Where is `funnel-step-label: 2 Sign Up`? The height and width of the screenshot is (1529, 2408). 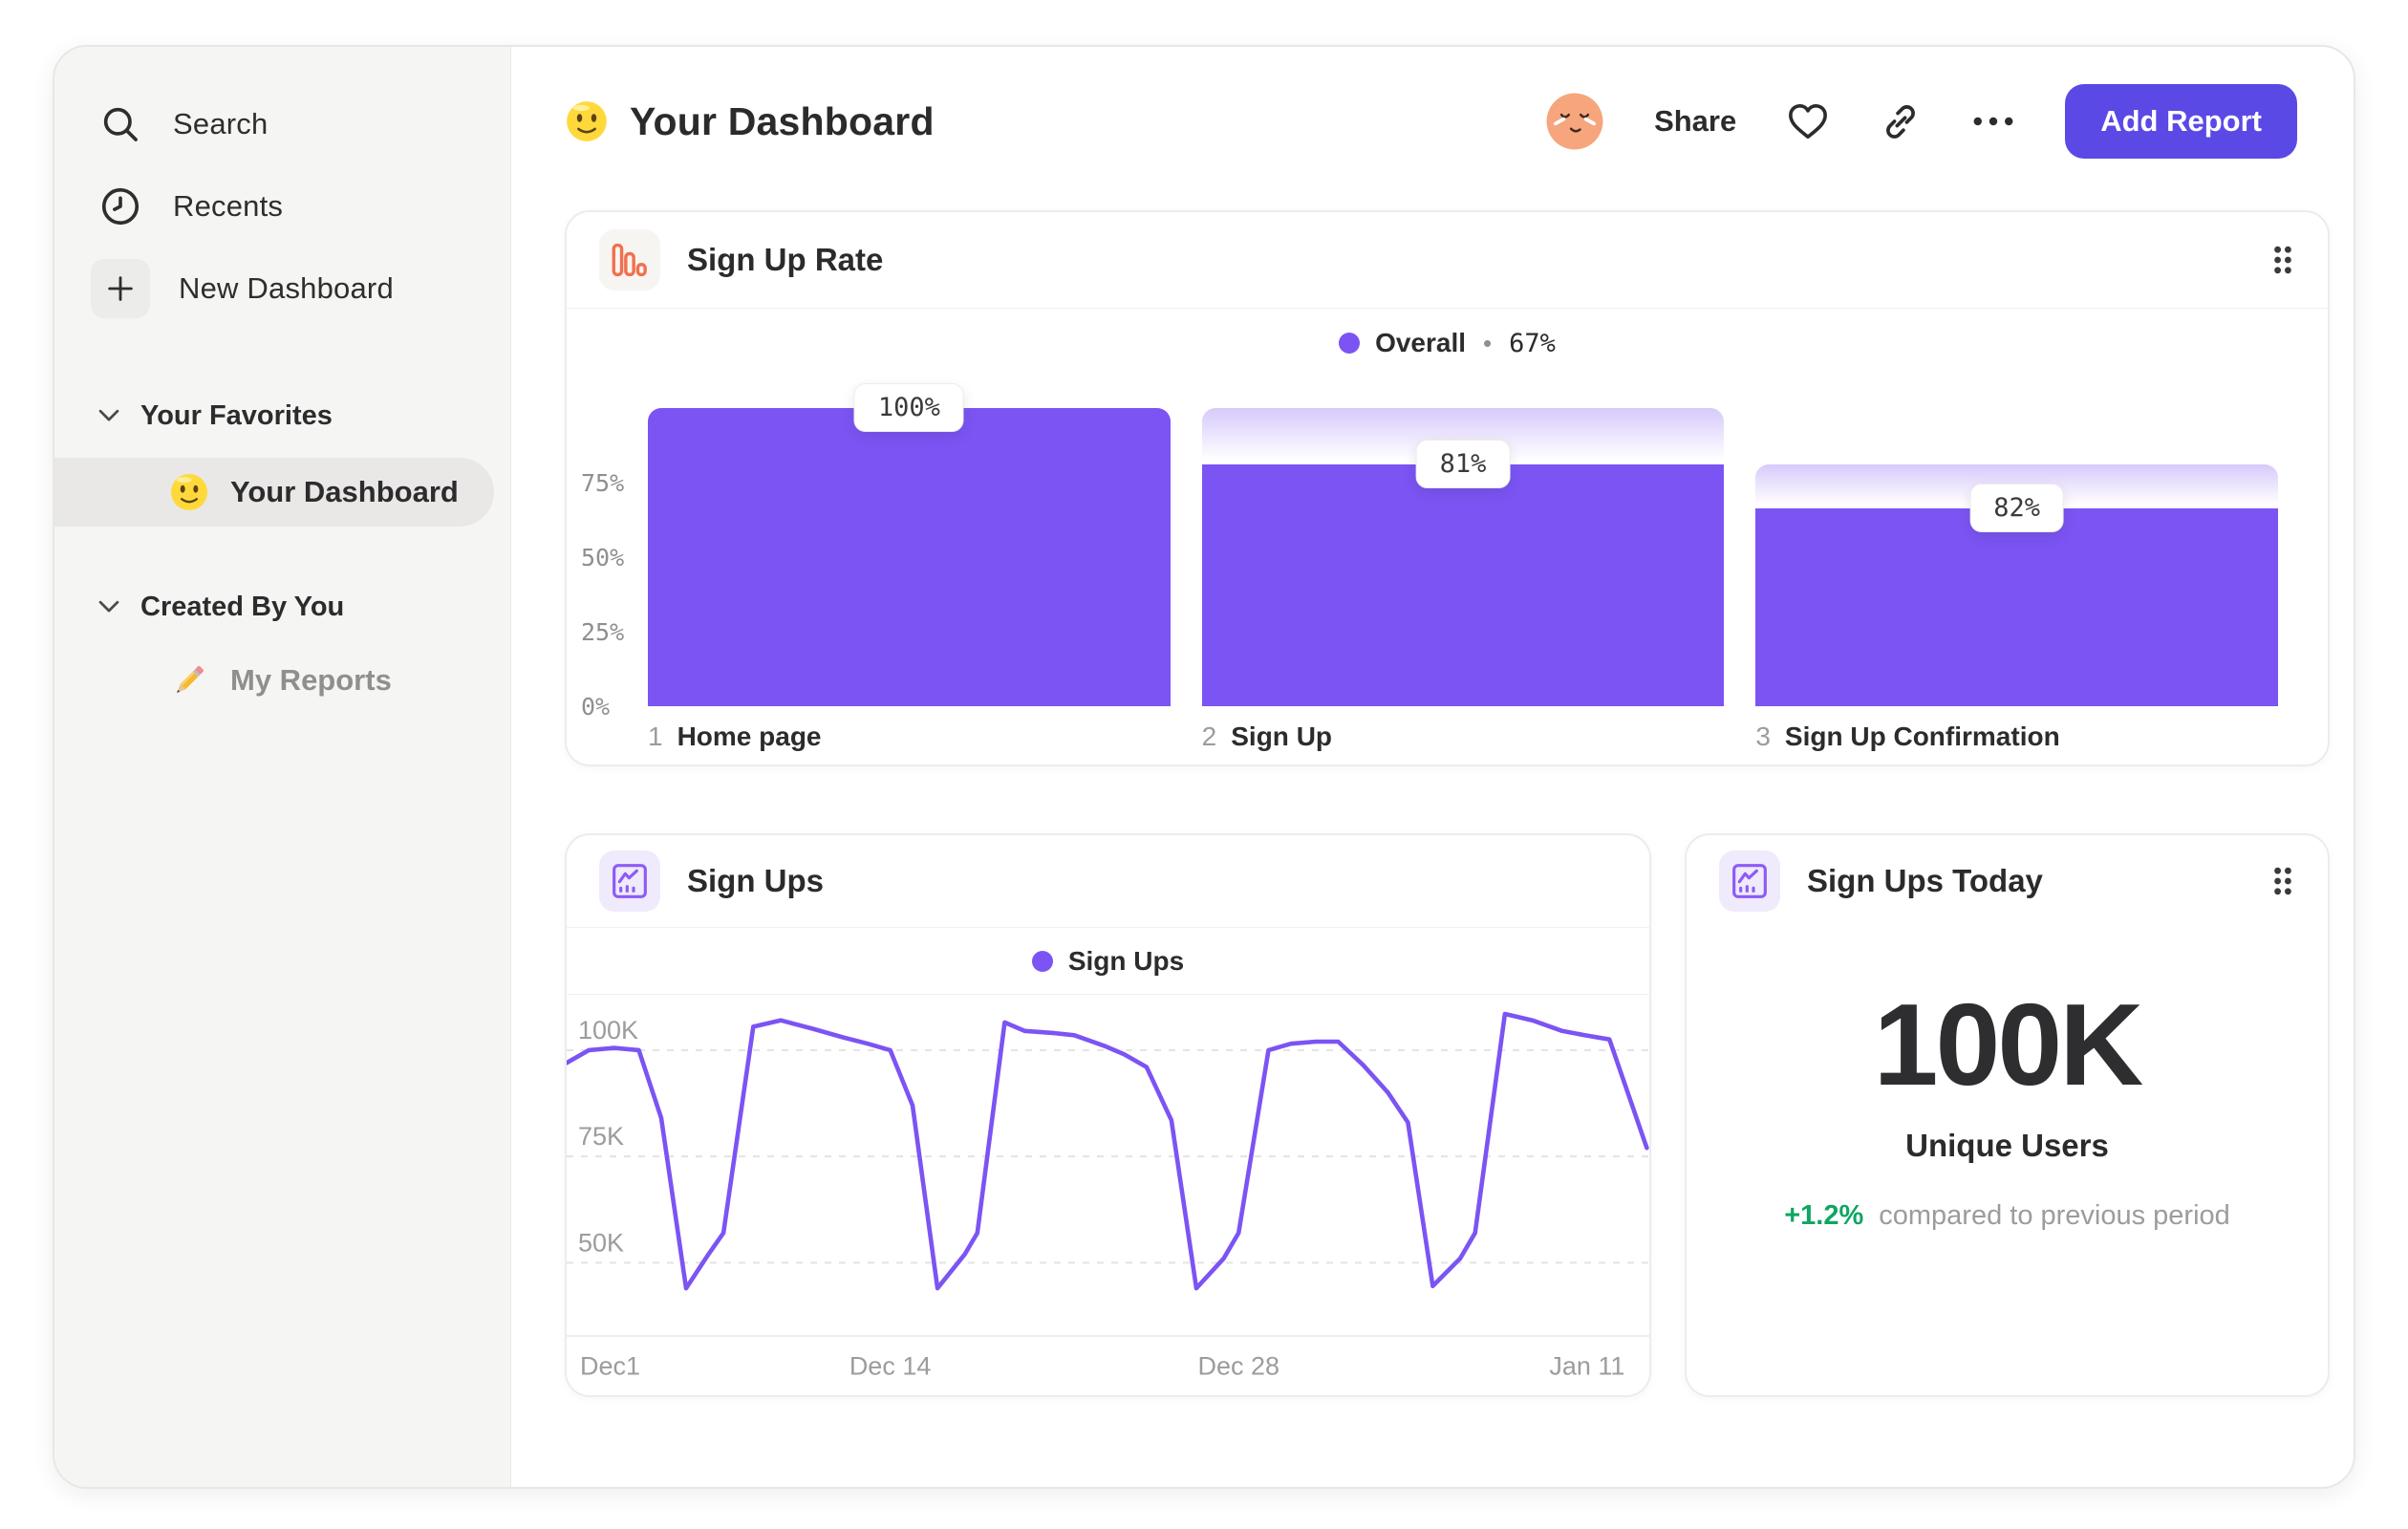
funnel-step-label: 2 Sign Up is located at coordinates (1464, 736).